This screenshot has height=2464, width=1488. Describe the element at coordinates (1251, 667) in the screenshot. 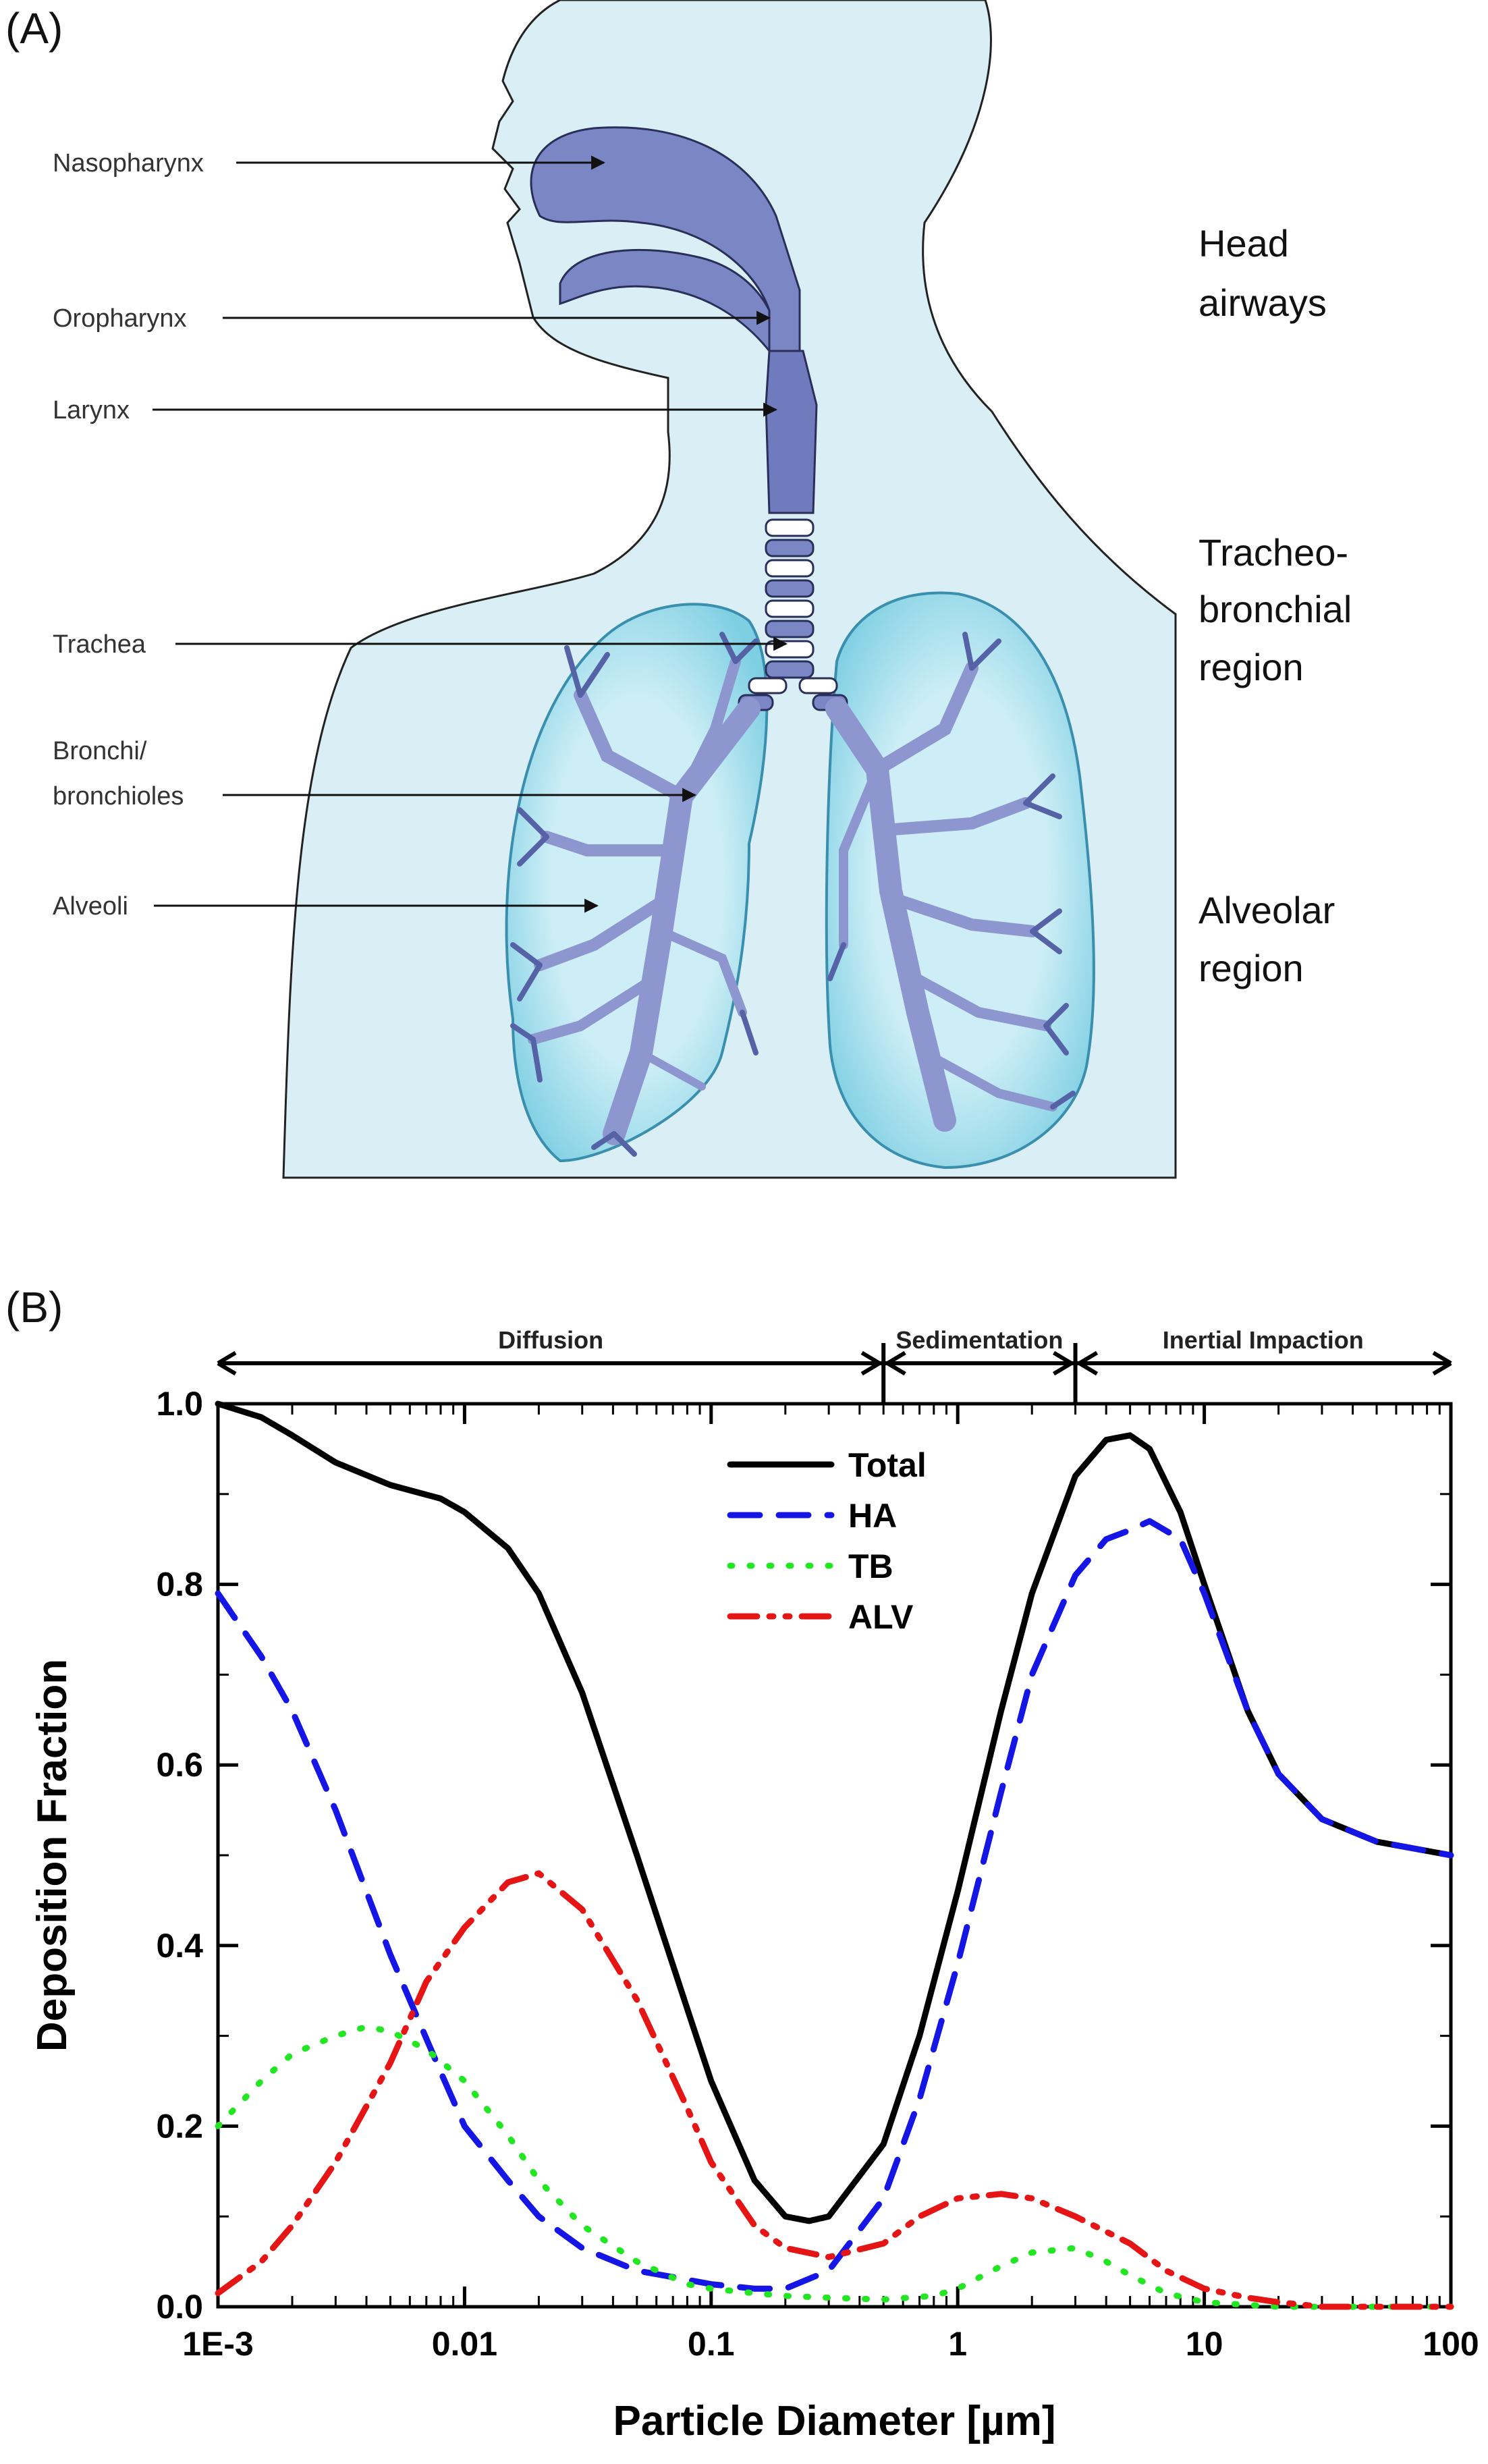

I see `region-tracheobronchial-line3: region` at that location.